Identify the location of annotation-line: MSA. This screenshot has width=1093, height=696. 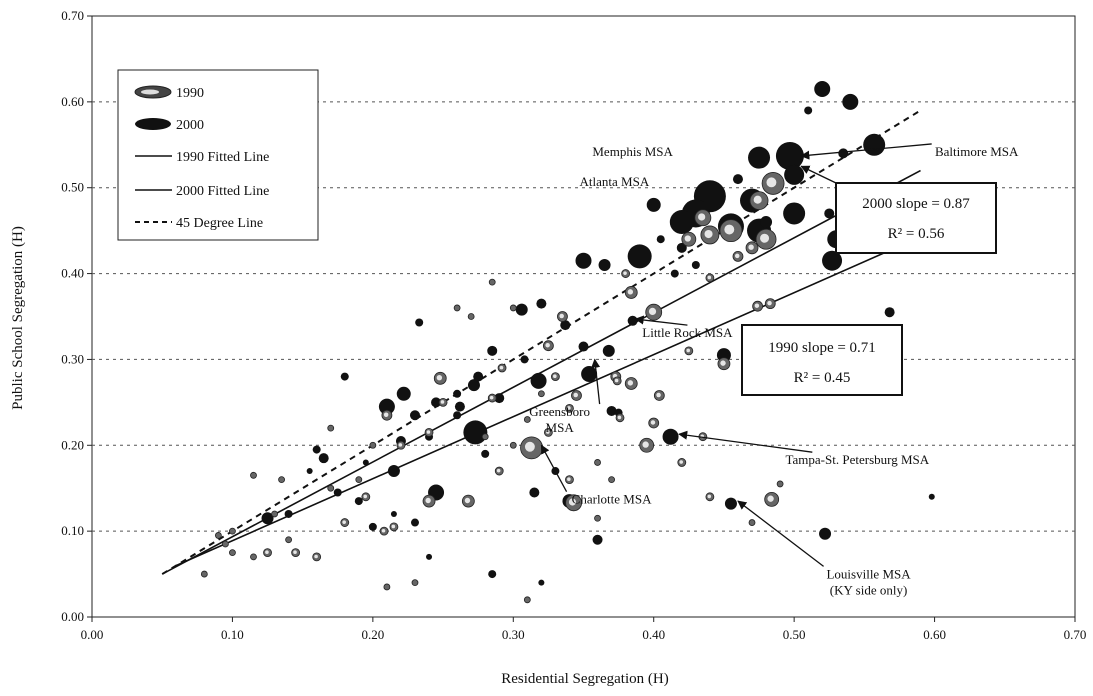
(560, 427).